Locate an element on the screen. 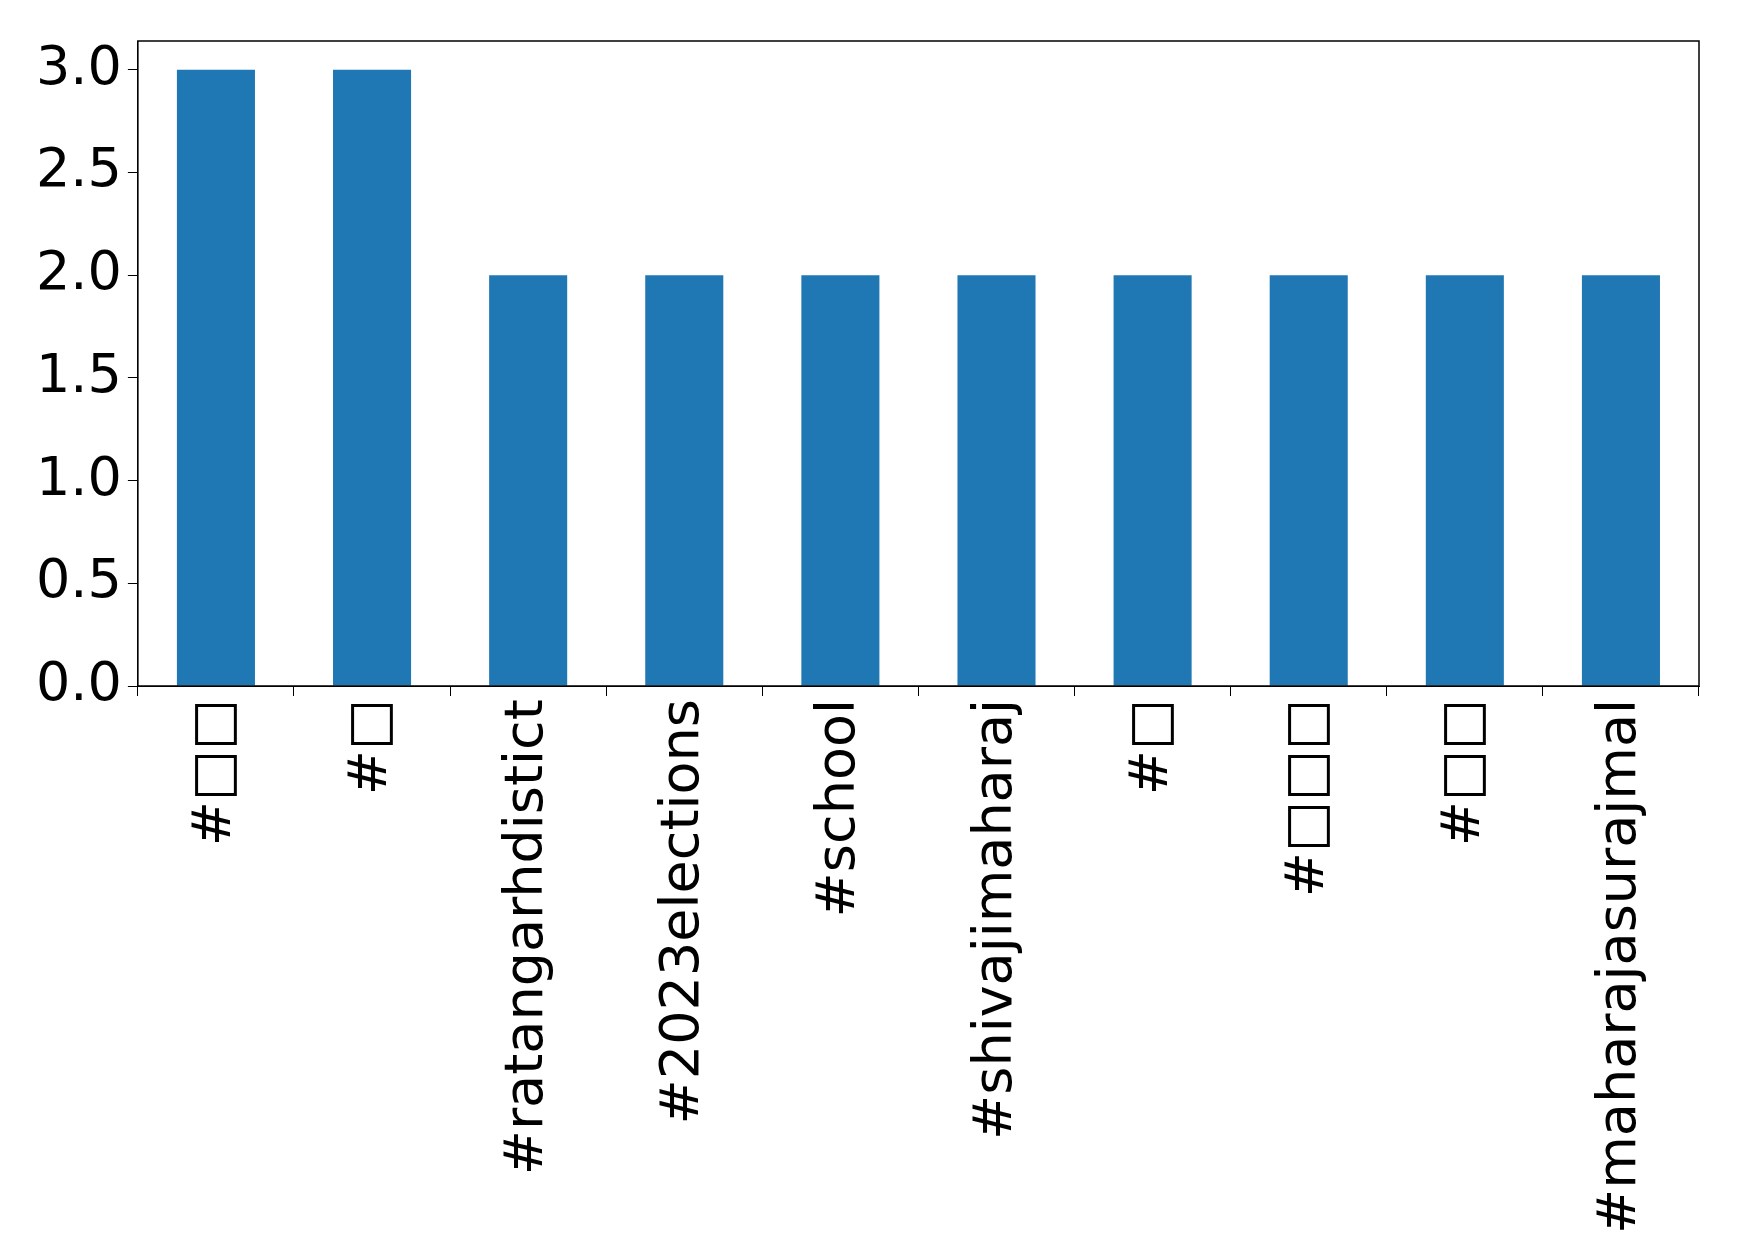  x-tick-label: #□□□ is located at coordinates (1304, 798).